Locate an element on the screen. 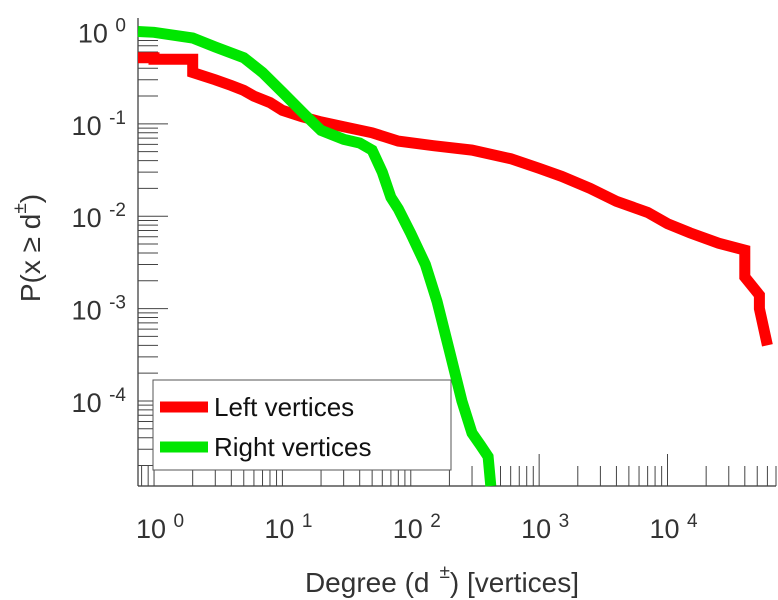 Image resolution: width=778 pixels, height=600 pixels. y-tick-label: 10 -2 is located at coordinates (99, 216).